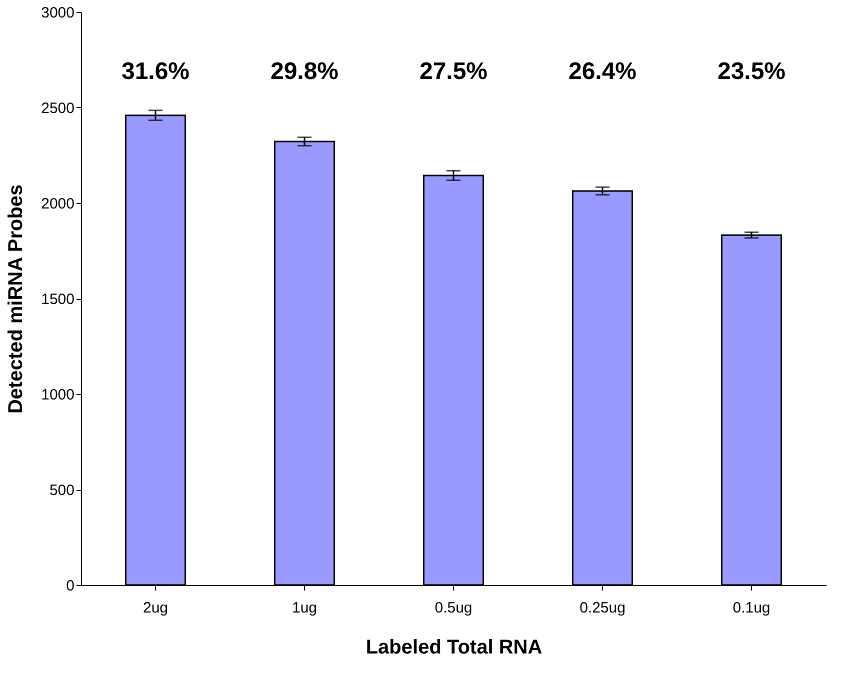  What do you see at coordinates (751, 71) in the screenshot?
I see `annotation: 23.5%` at bounding box center [751, 71].